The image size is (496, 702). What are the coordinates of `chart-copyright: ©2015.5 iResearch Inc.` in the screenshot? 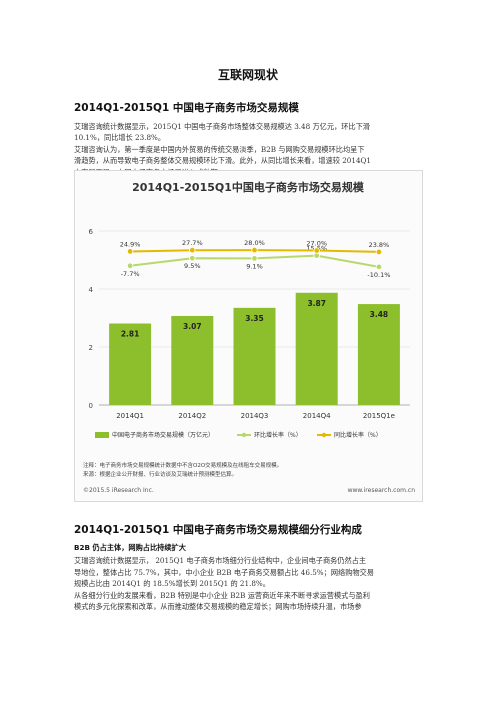 It's located at (118, 490).